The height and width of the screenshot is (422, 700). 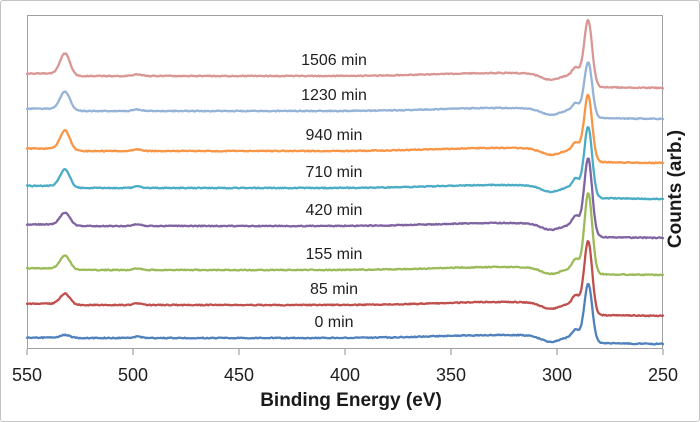 I want to click on spectrum-trace-1230-min, so click(x=345, y=91).